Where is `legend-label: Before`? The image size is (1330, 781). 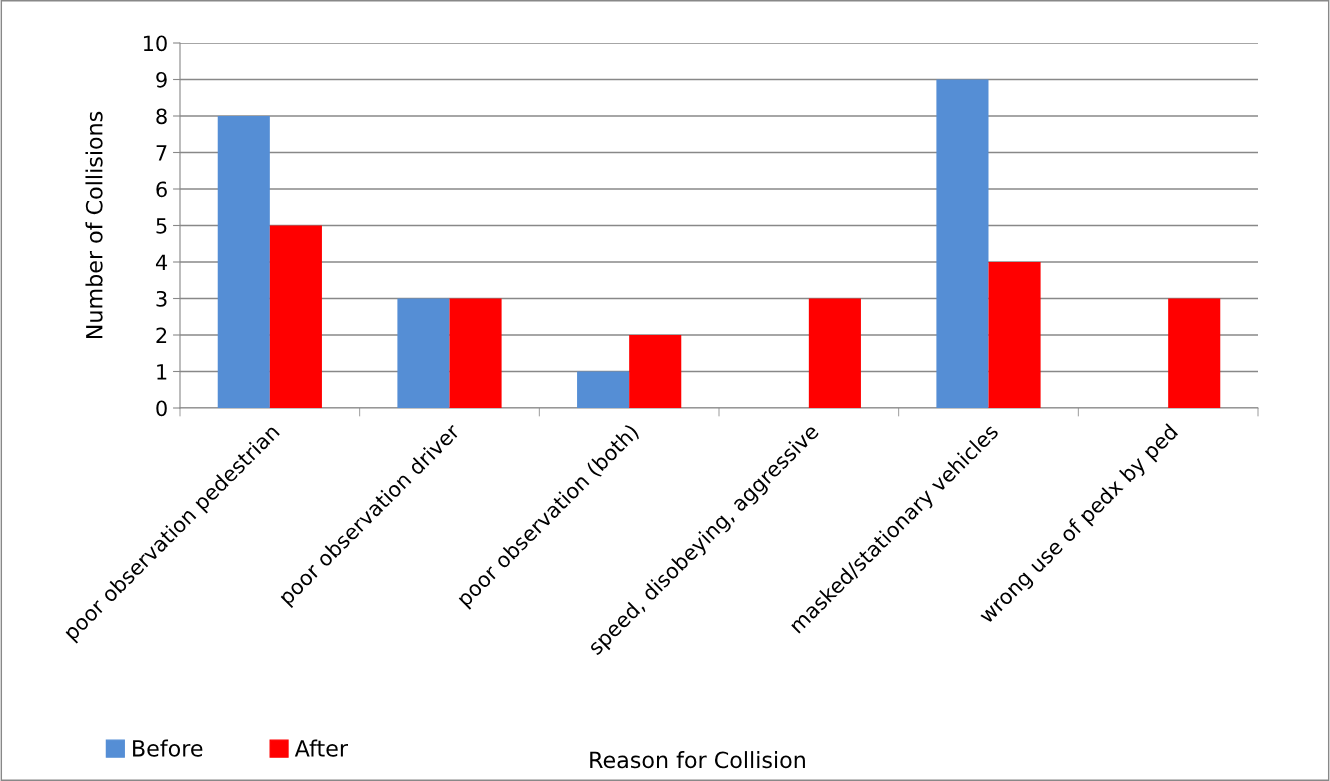
legend-label: Before is located at coordinates (168, 748).